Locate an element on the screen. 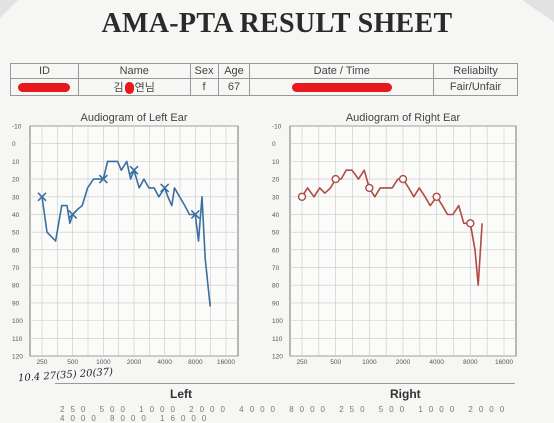  id-value is located at coordinates (44, 87).